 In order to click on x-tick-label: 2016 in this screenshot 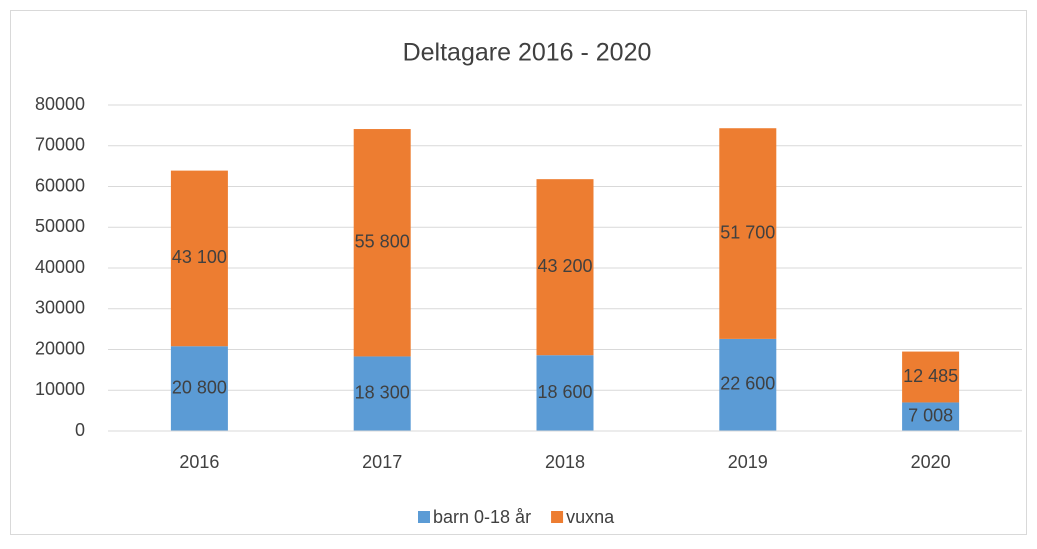, I will do `click(199, 462)`.